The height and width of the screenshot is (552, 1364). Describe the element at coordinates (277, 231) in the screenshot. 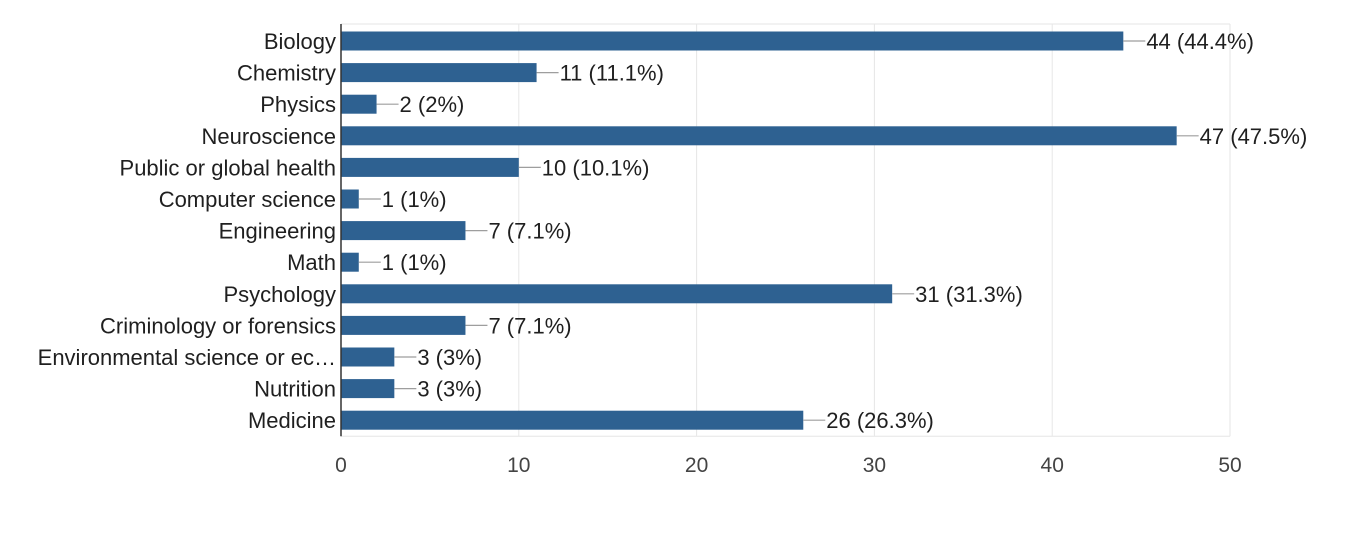

I see `category-label-6: Engineering` at that location.